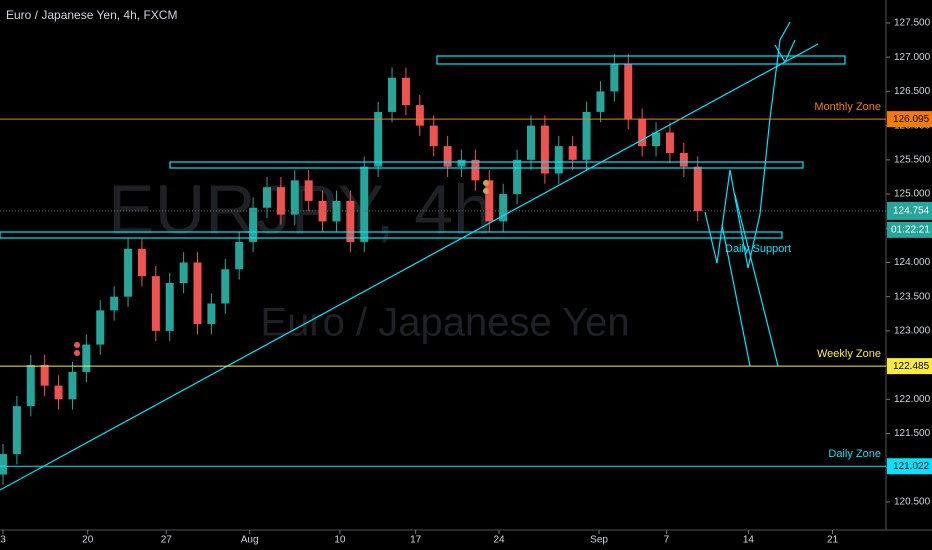  I want to click on level-name: Daily Zone, so click(854, 454).